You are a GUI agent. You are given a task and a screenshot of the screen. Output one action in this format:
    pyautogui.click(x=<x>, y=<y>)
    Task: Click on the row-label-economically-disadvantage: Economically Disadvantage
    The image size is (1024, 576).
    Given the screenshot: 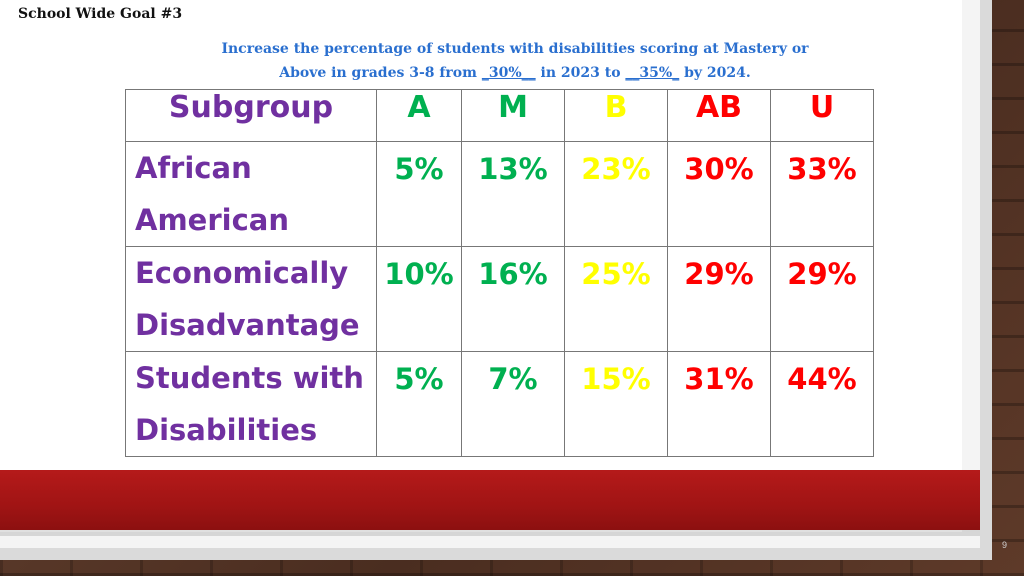 What is the action you would take?
    pyautogui.click(x=251, y=299)
    